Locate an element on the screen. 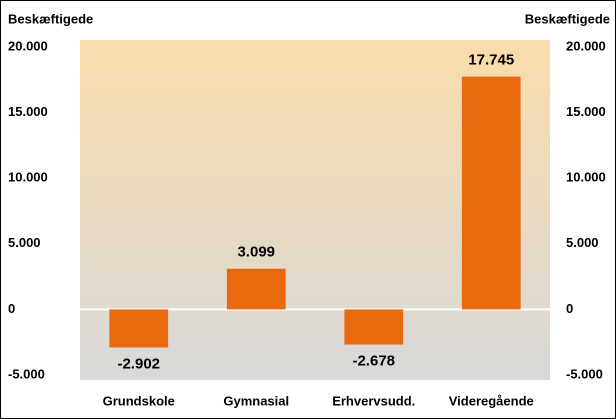 This screenshot has height=419, width=616. value-label: -2.678 is located at coordinates (373, 361).